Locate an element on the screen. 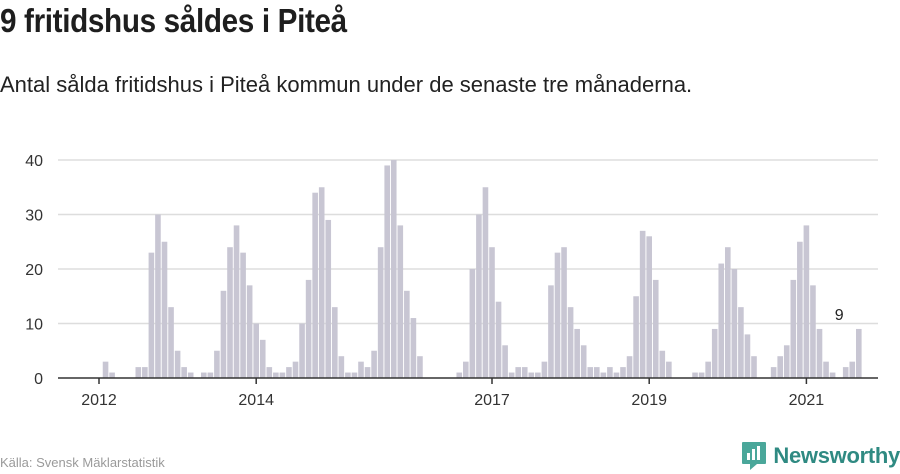 This screenshot has height=474, width=900. y-axis-ticks: 0 10 20 30 40 is located at coordinates (34, 270).